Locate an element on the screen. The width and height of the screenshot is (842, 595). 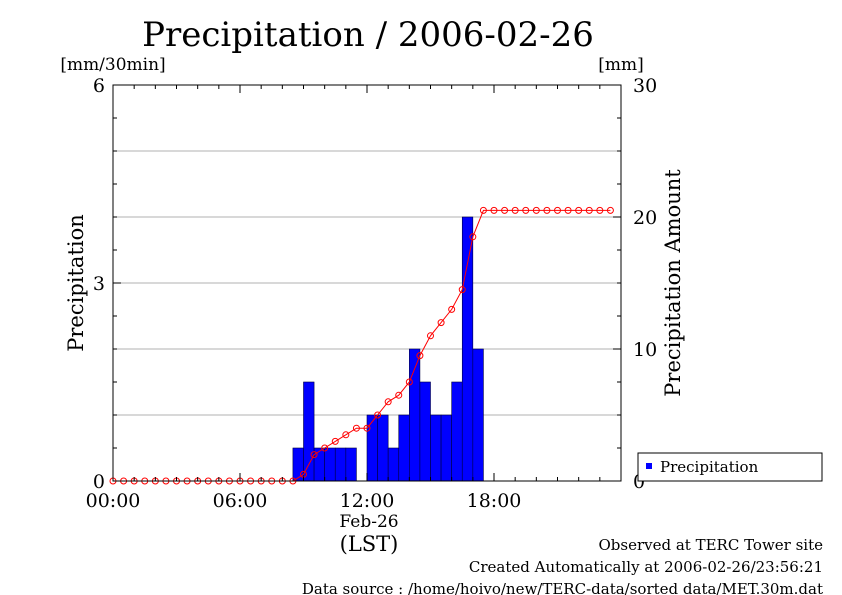
legend-box is located at coordinates (730, 467).